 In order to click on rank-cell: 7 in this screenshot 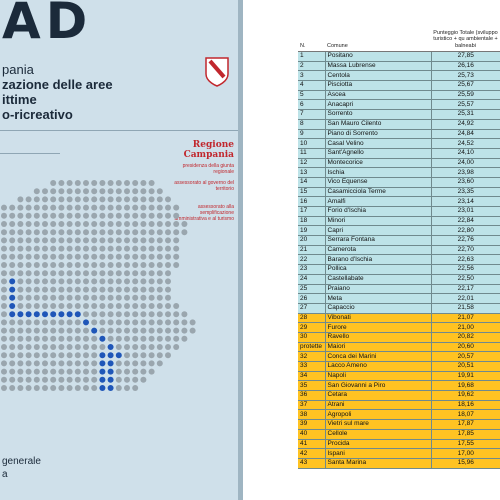, I will do `click(312, 114)`.